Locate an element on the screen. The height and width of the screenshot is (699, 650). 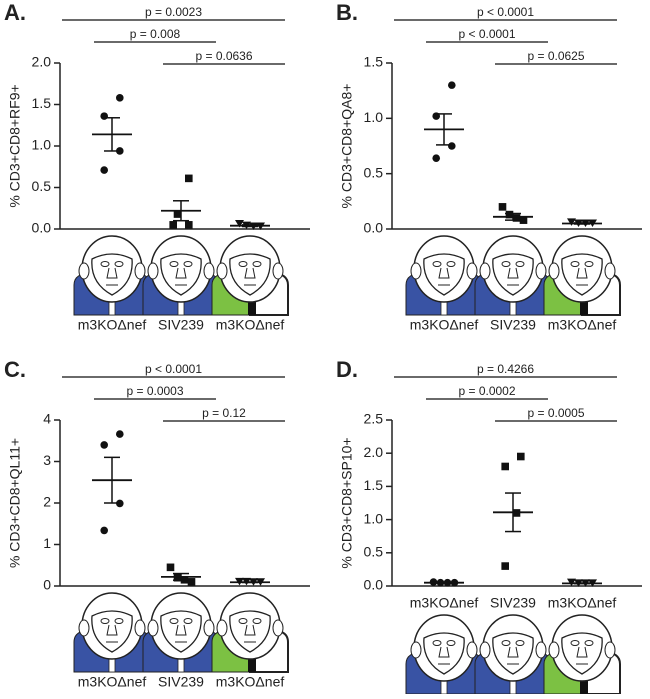
p-value: p = 0.4266 is located at coordinates (505, 369).